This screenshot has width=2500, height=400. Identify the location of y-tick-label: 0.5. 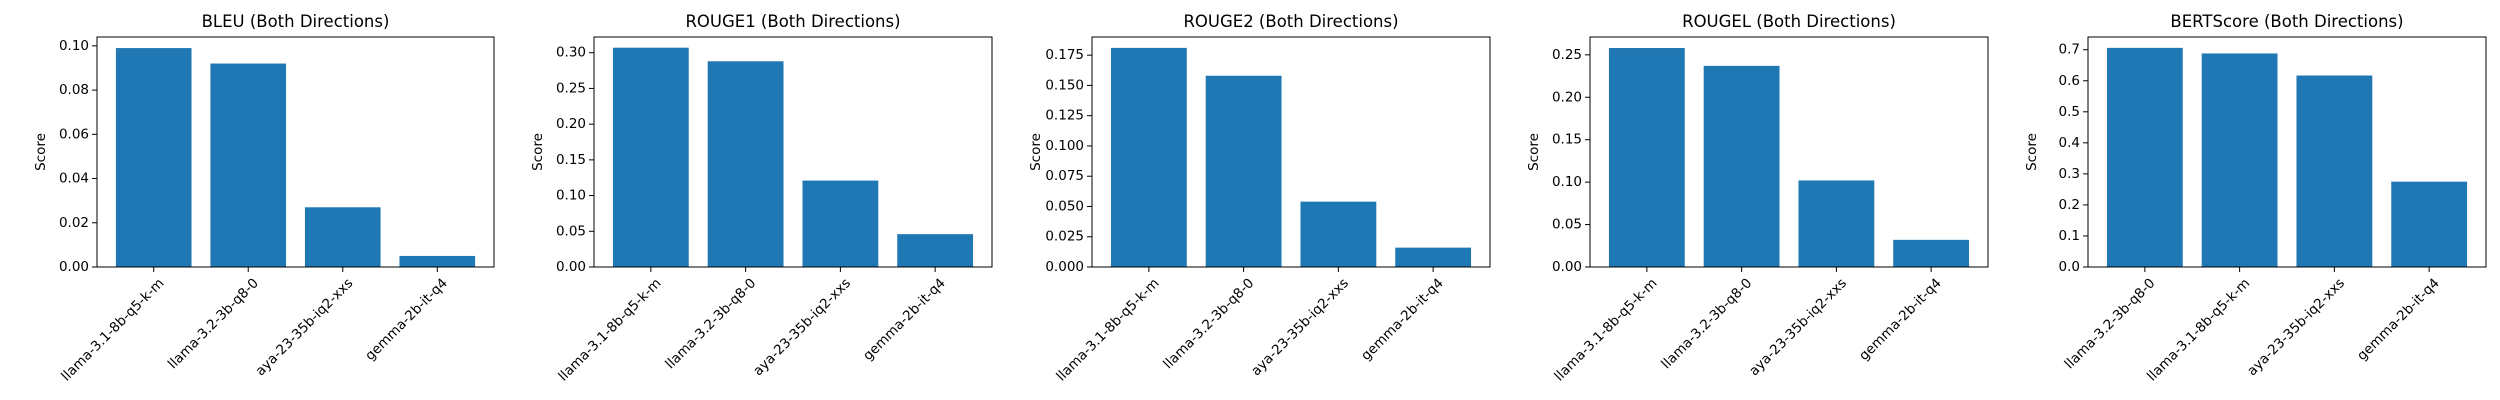
(2069, 112).